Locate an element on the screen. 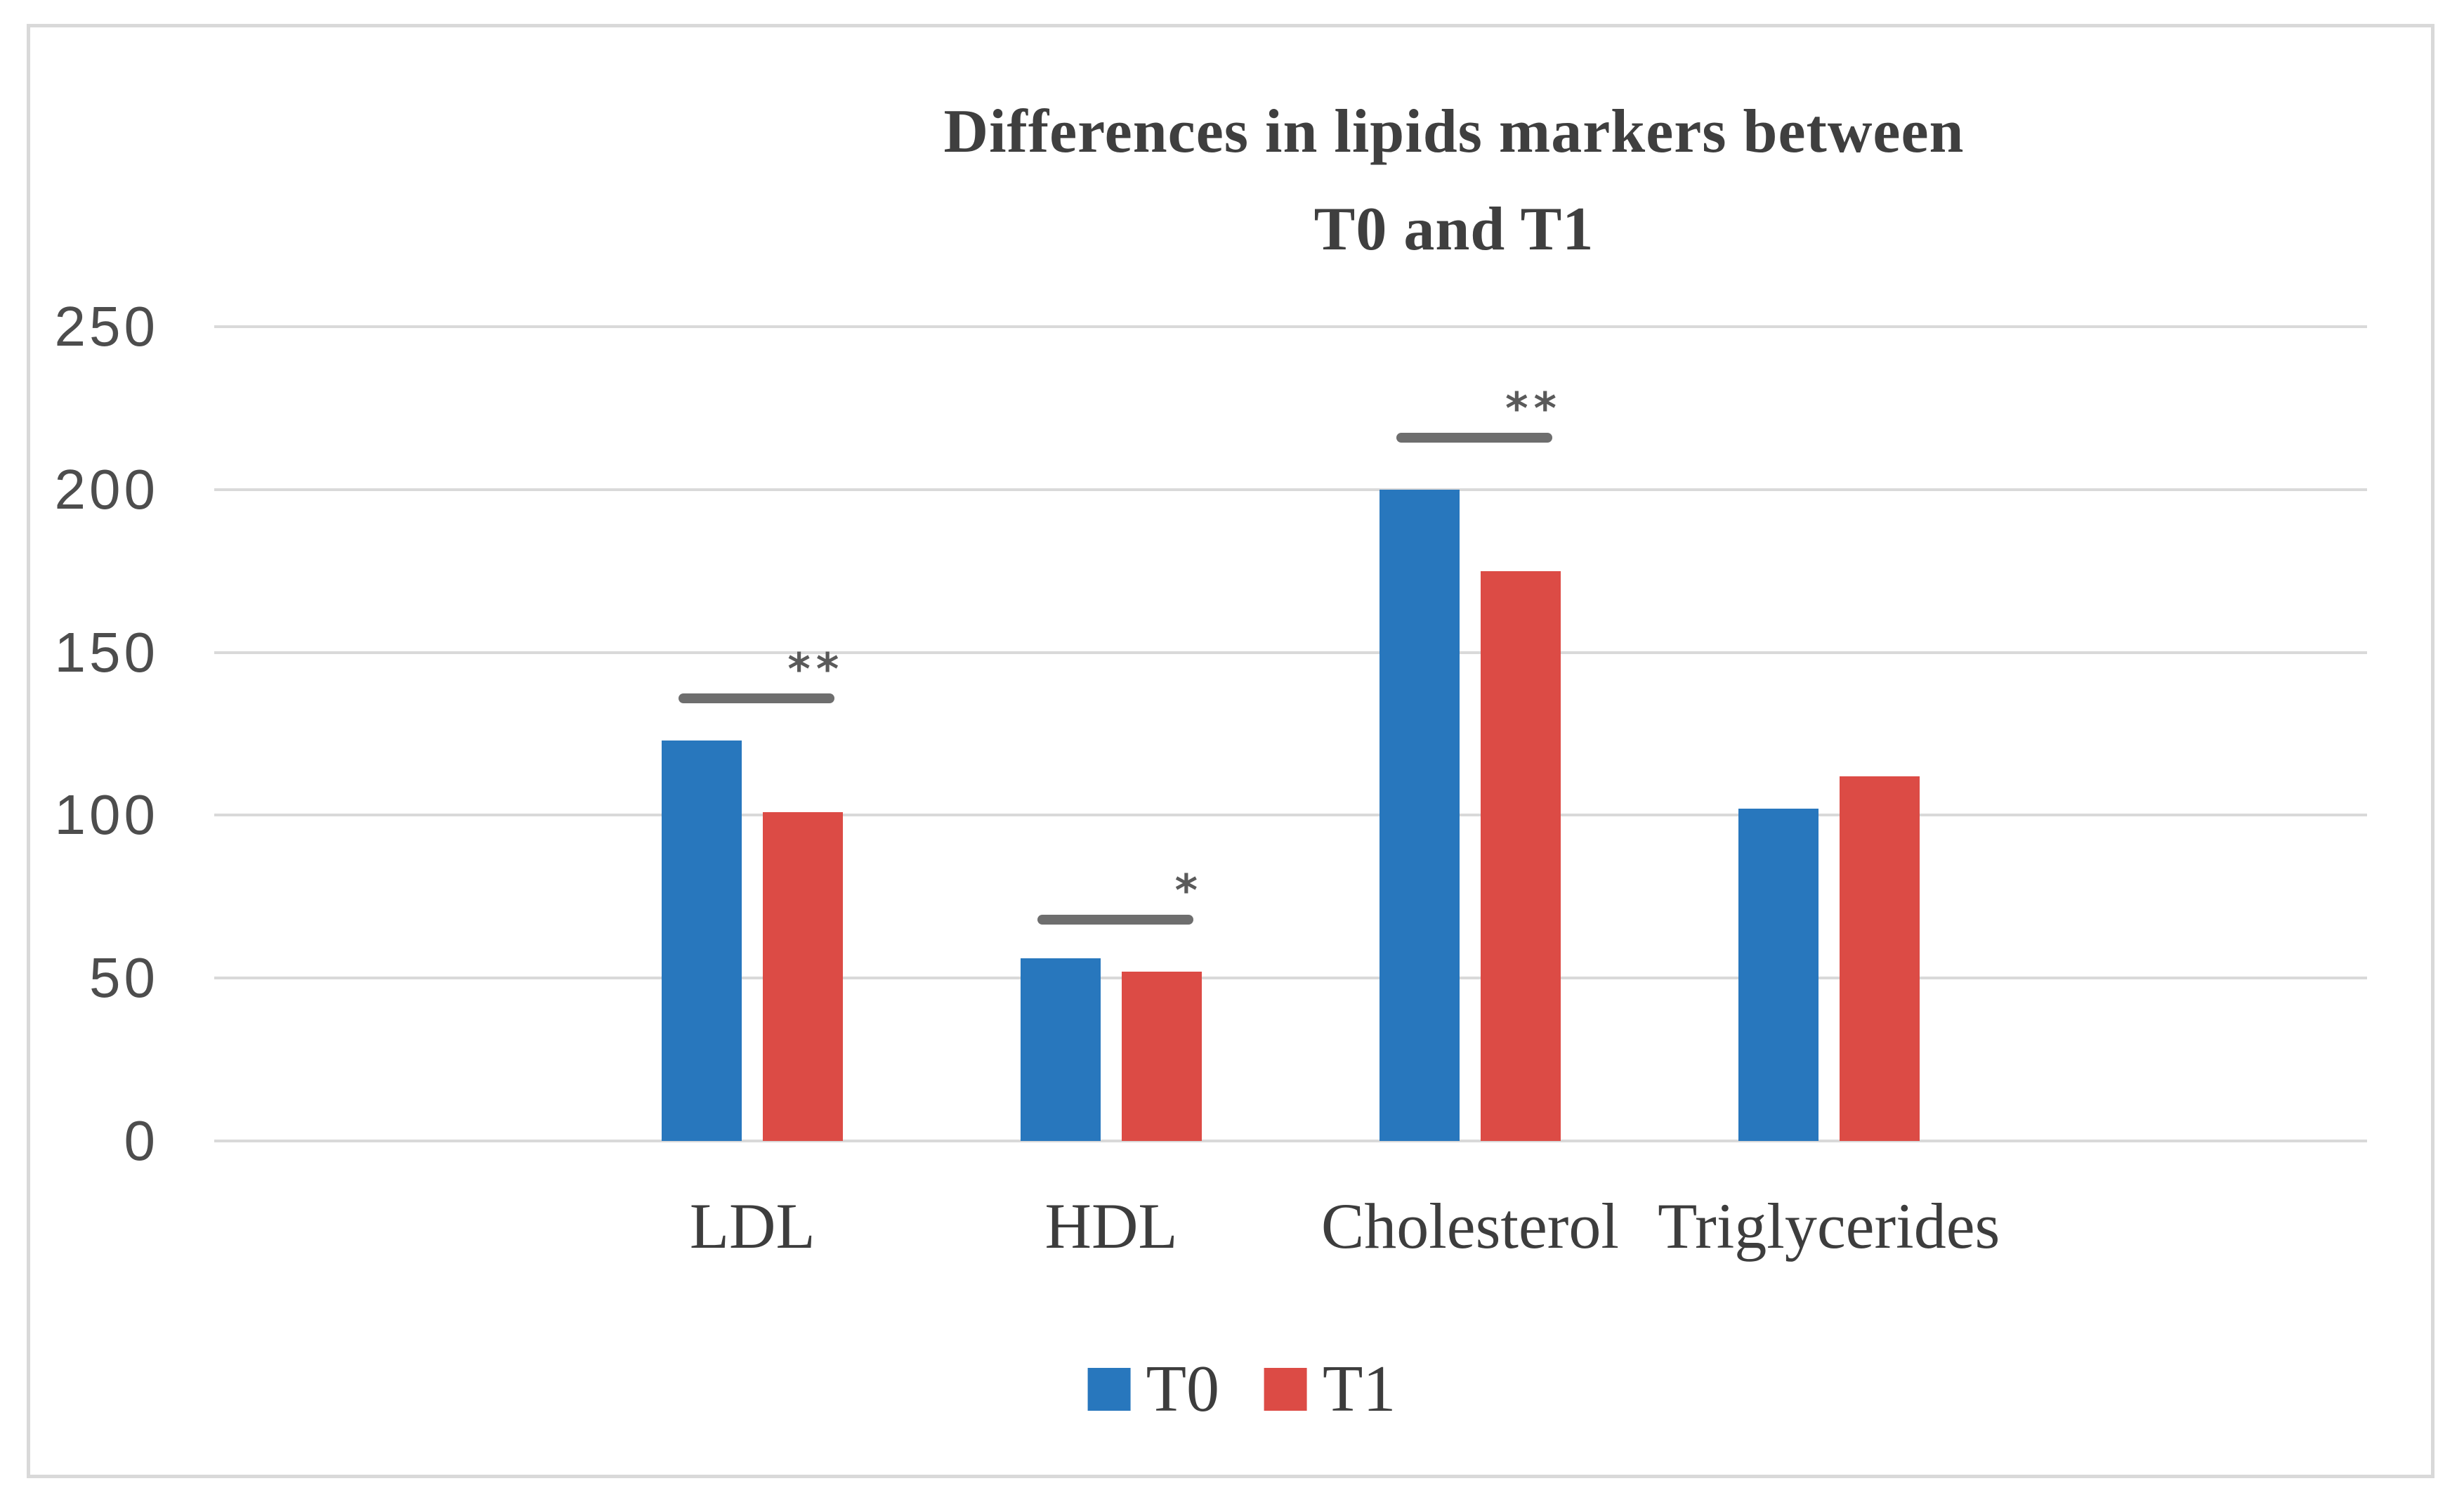 Image resolution: width=2464 pixels, height=1507 pixels. bar-t0-hdl is located at coordinates (1061, 1049).